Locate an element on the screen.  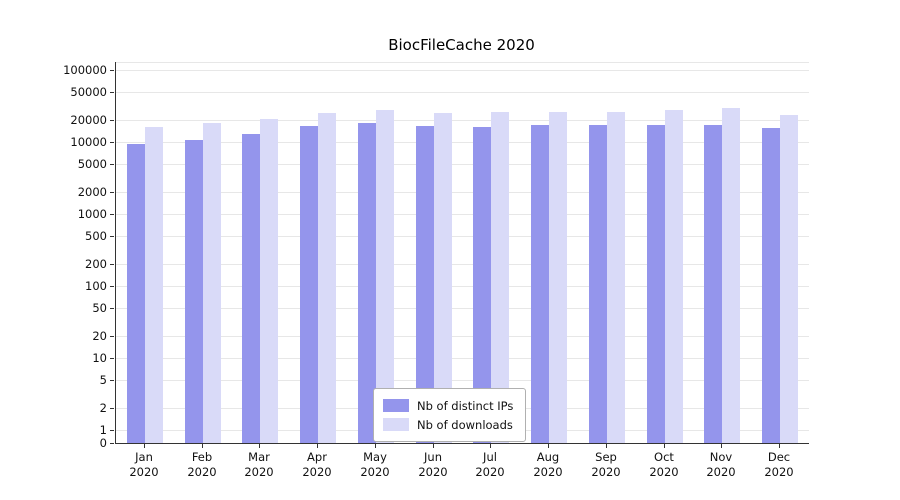
y-tick-label: 20 is located at coordinates (99, 336).